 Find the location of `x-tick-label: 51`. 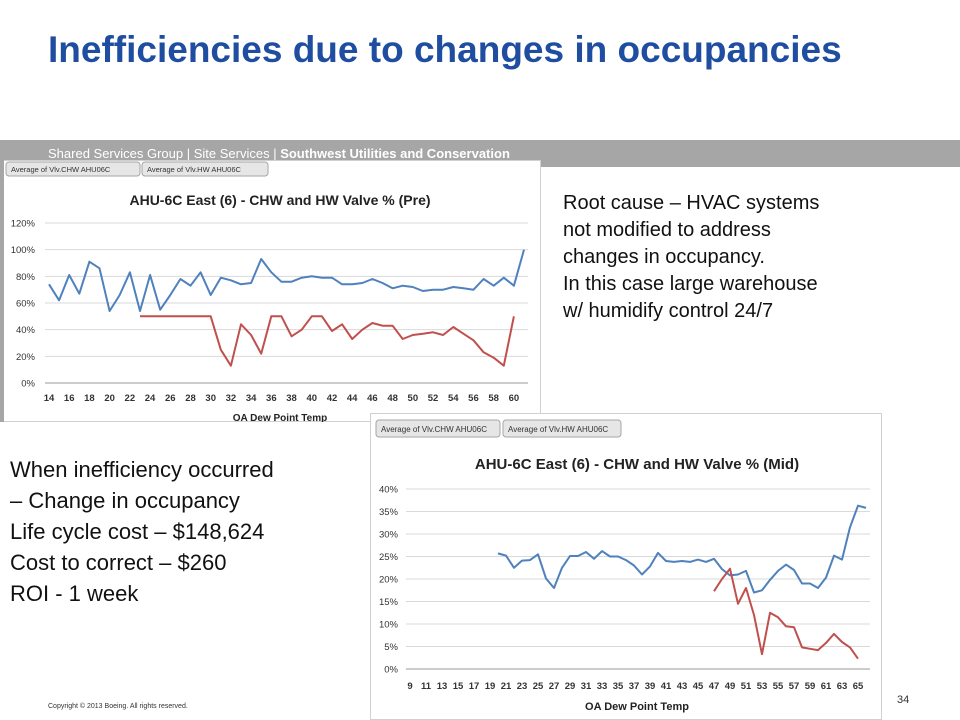

x-tick-label: 51 is located at coordinates (746, 686).